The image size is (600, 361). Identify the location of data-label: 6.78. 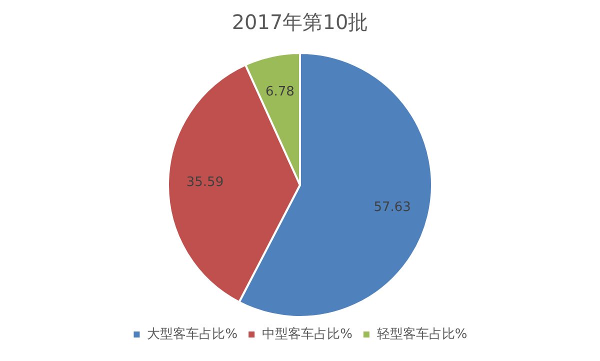
(279, 92).